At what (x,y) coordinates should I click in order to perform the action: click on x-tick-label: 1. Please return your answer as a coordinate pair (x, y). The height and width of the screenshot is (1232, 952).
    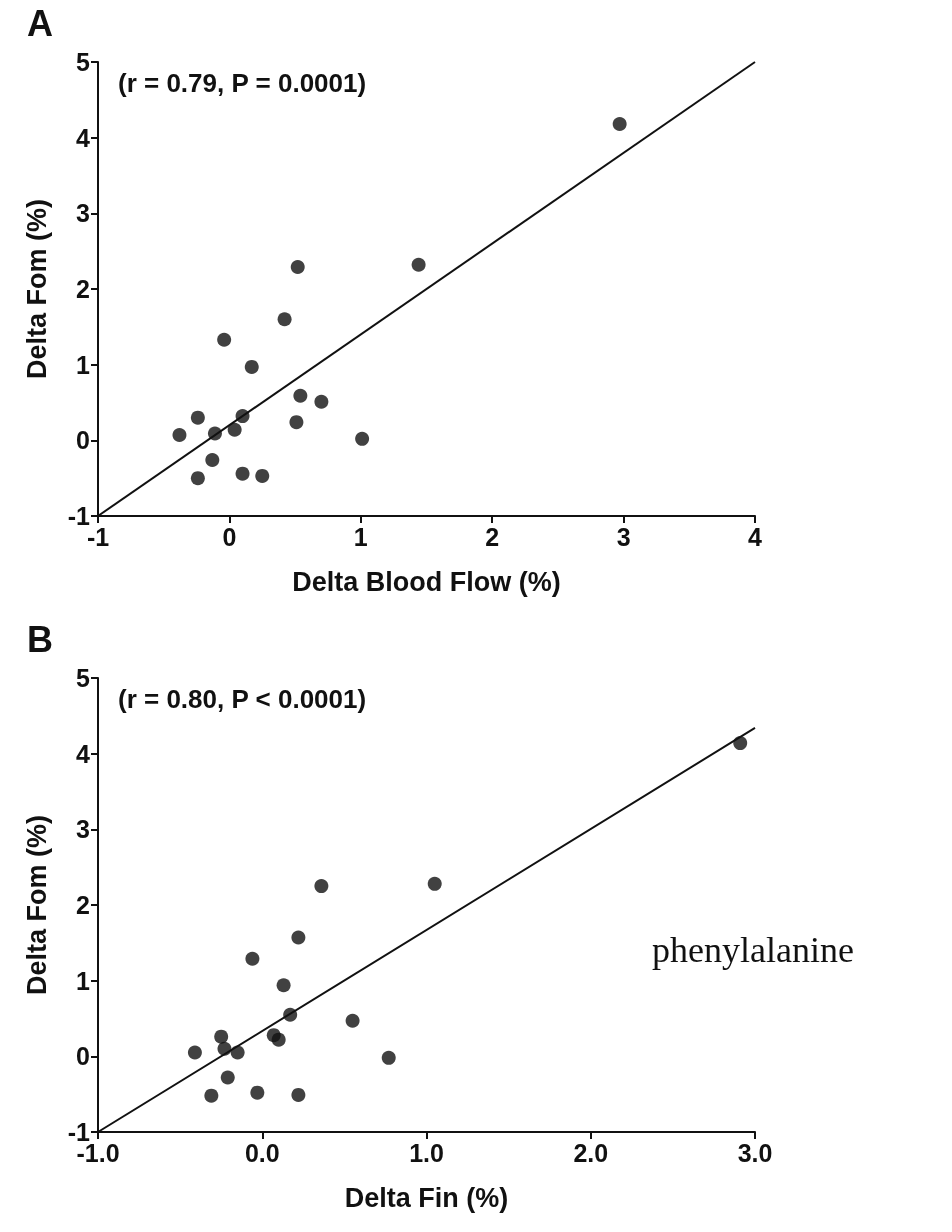
    Looking at the image, I should click on (360, 536).